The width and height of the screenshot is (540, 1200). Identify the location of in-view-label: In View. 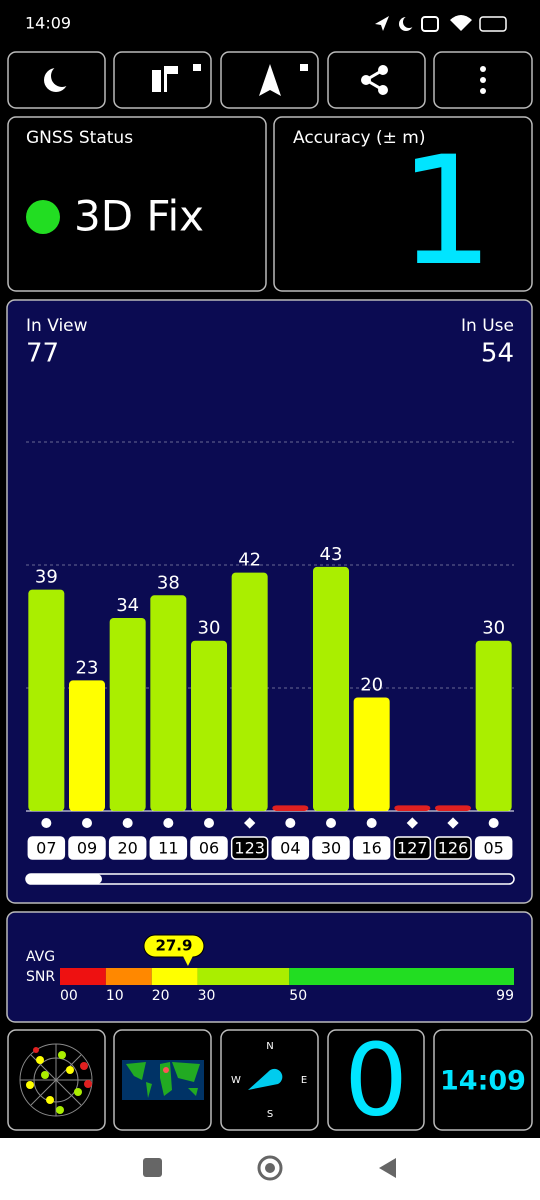
(57, 326).